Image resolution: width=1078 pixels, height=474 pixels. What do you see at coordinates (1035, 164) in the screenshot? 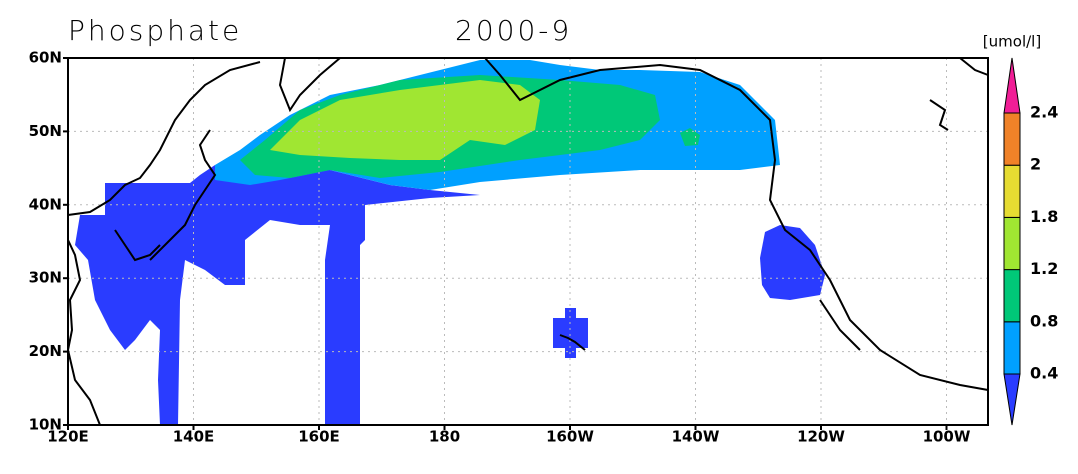
I see `colorbar-label: 2` at bounding box center [1035, 164].